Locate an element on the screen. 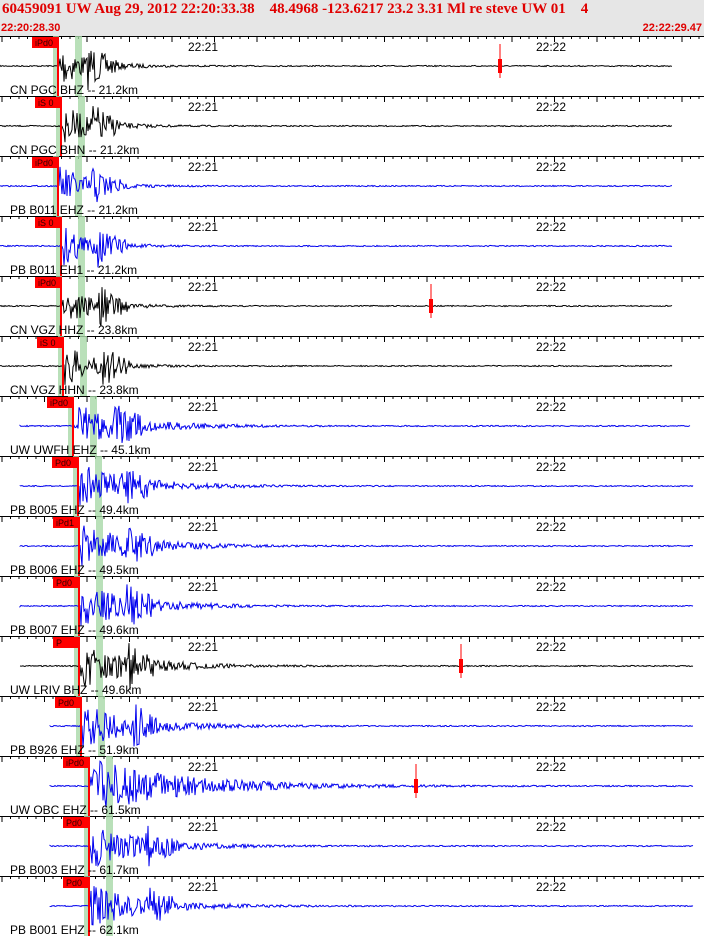 The height and width of the screenshot is (938, 704). trace-row: 22:21 22:22 iPd0 PB B011 EHZ -- 21.2km is located at coordinates (352, 186).